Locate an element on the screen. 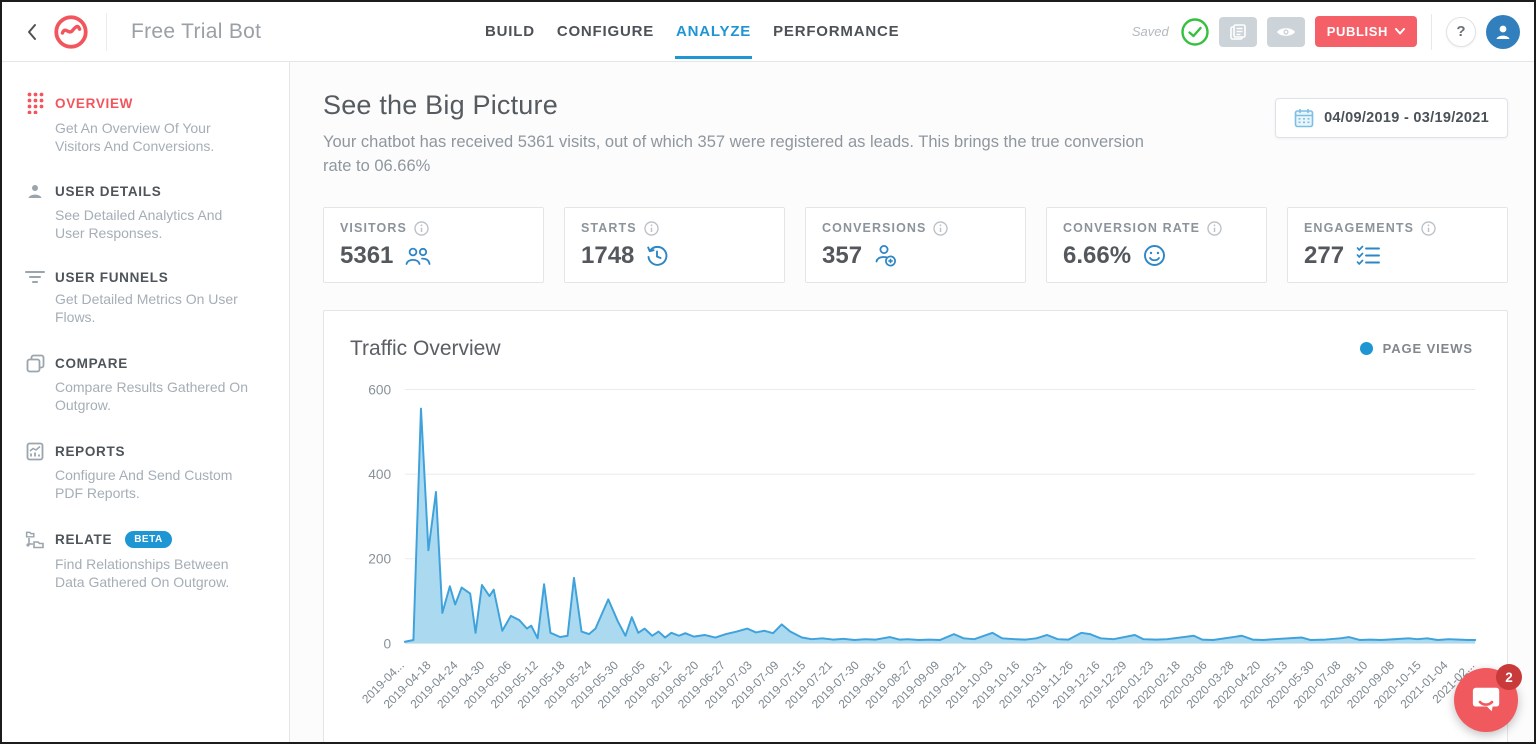  y-tick-label: 0 is located at coordinates (388, 643).